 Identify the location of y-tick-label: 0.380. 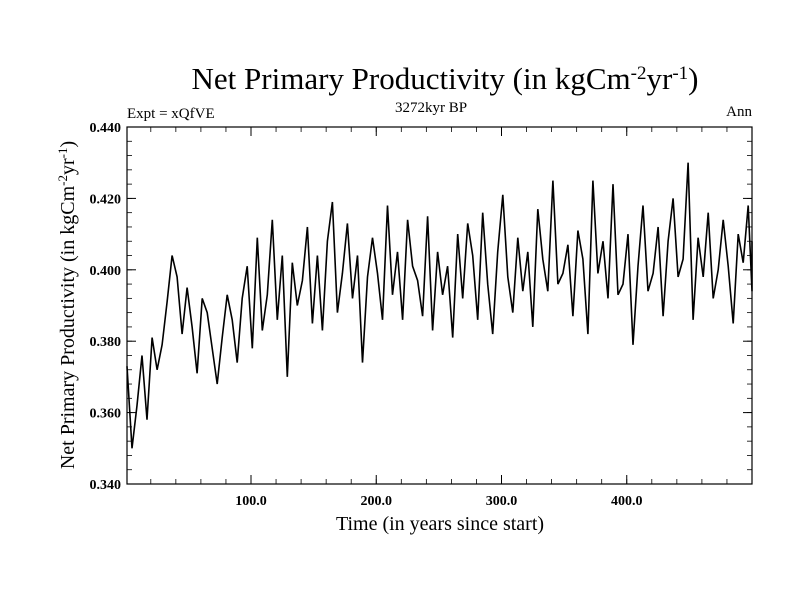
(106, 342).